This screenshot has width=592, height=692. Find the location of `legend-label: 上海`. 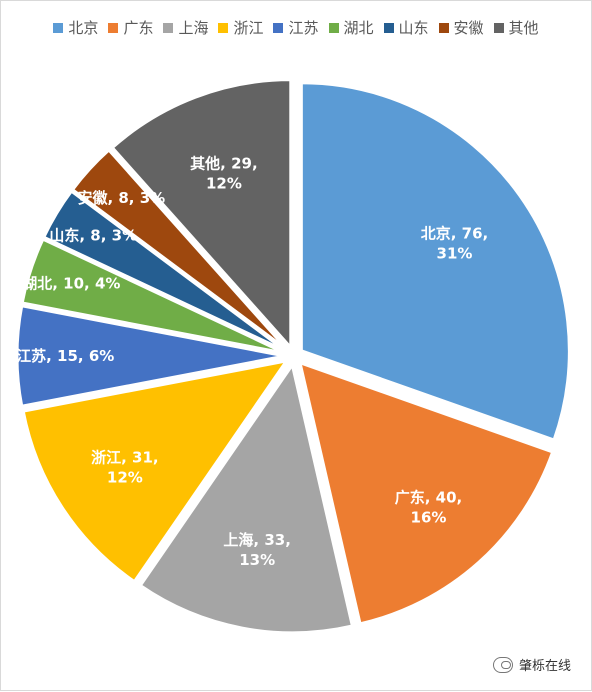

legend-label: 上海 is located at coordinates (193, 28).